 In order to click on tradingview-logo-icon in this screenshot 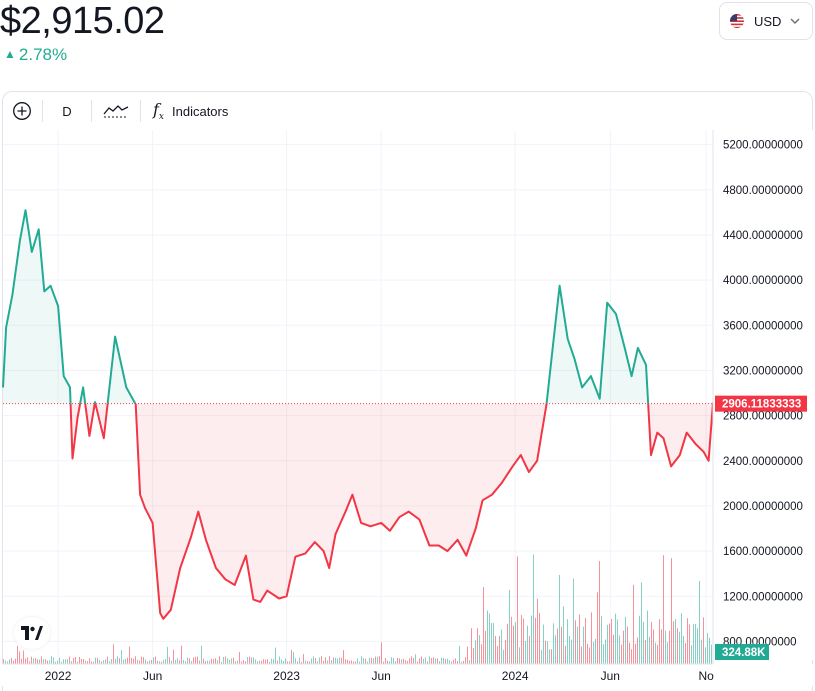, I will do `click(32, 633)`.